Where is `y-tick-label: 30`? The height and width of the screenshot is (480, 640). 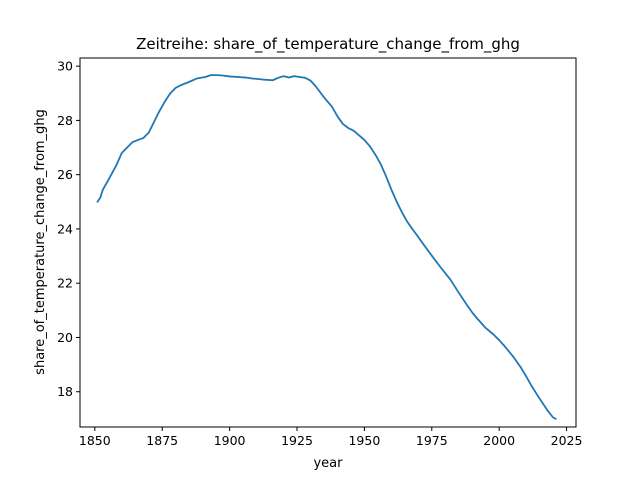
y-tick-label: 30 is located at coordinates (65, 66).